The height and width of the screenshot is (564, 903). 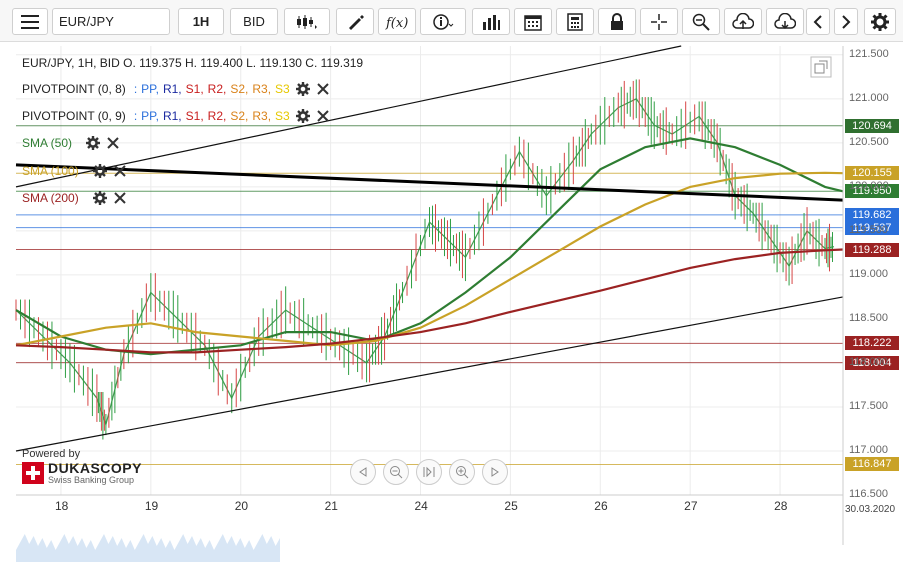 I want to click on menu-button, so click(x=30, y=21).